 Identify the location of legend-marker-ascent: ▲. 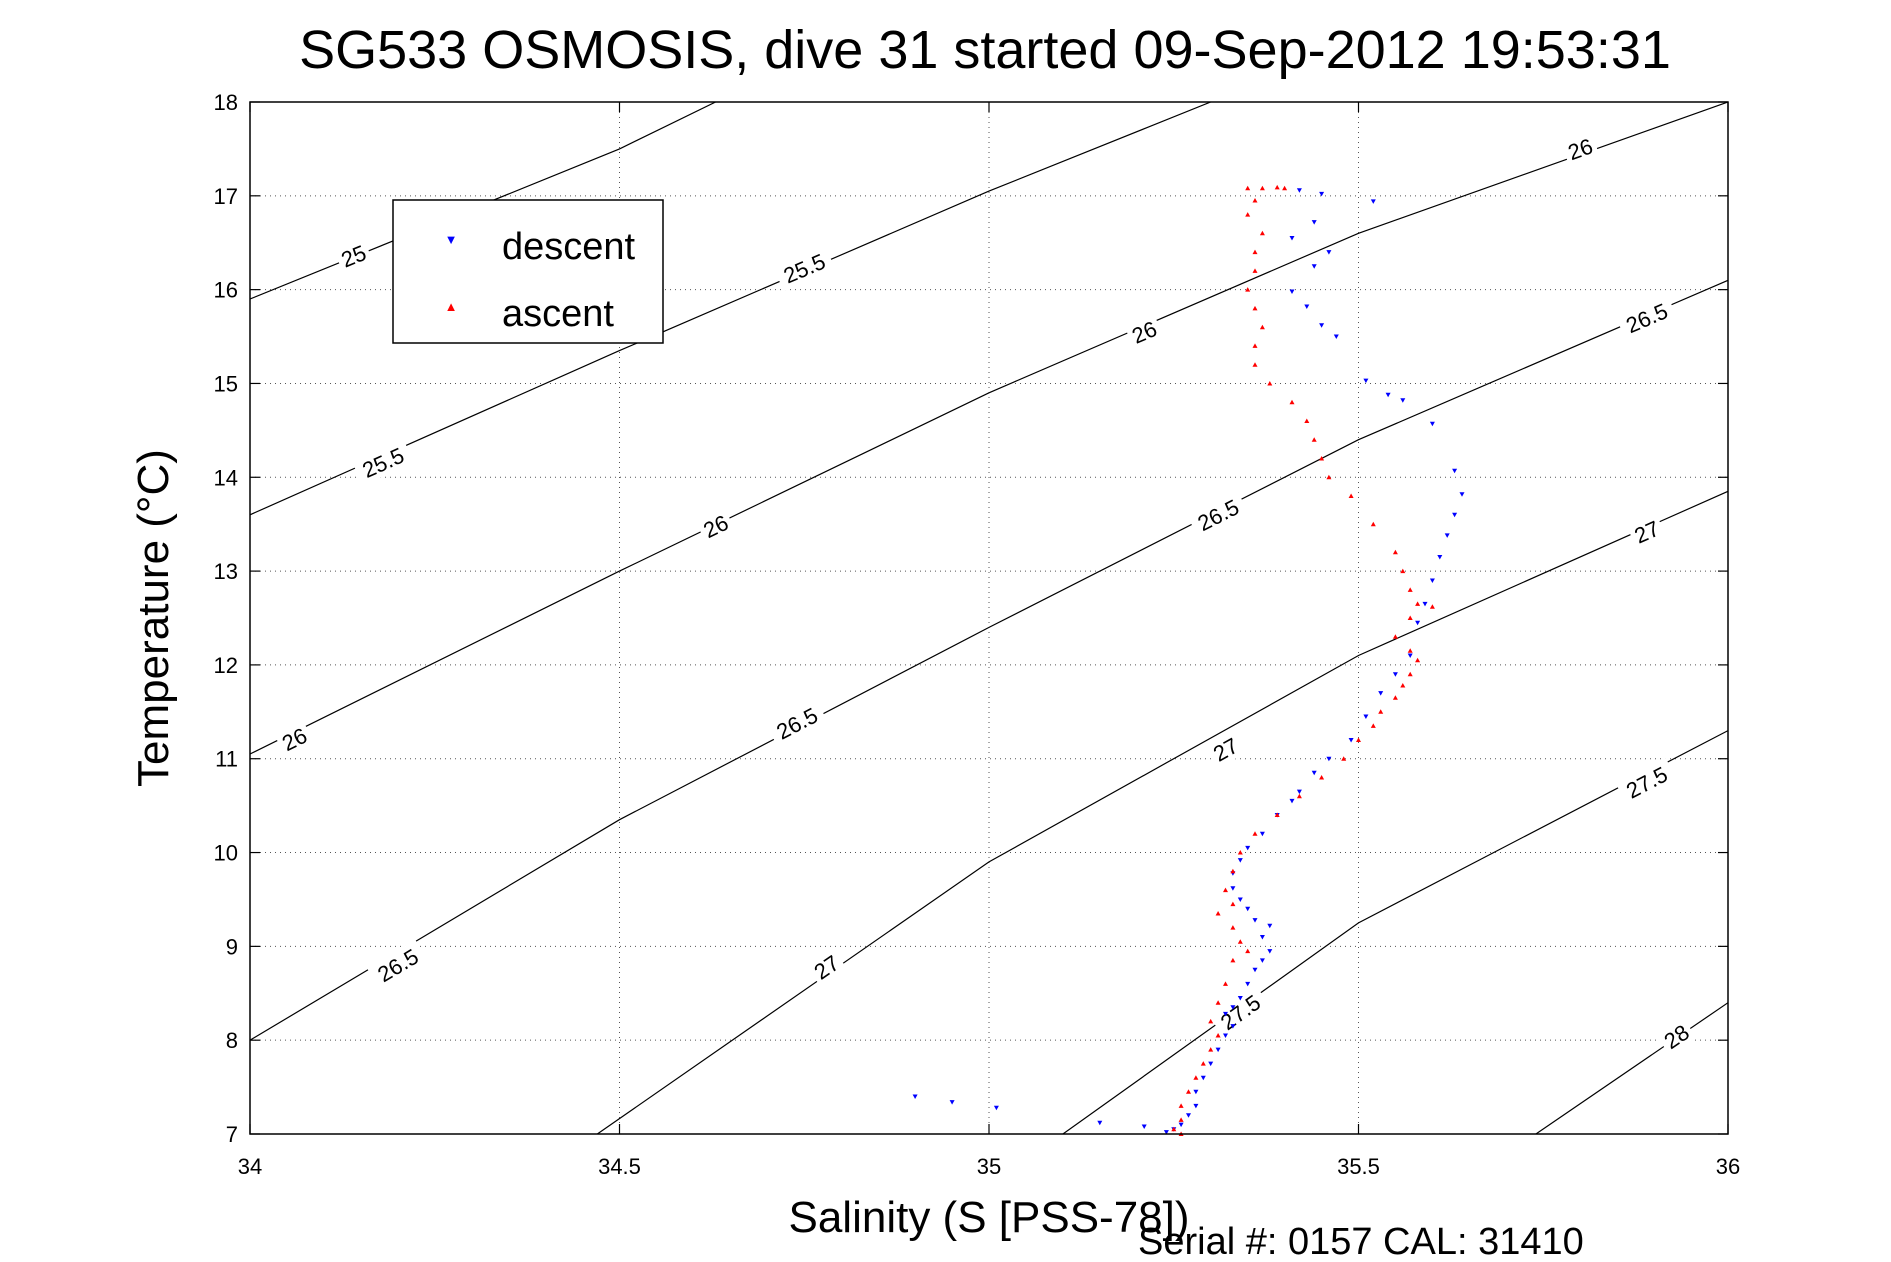
(451, 306).